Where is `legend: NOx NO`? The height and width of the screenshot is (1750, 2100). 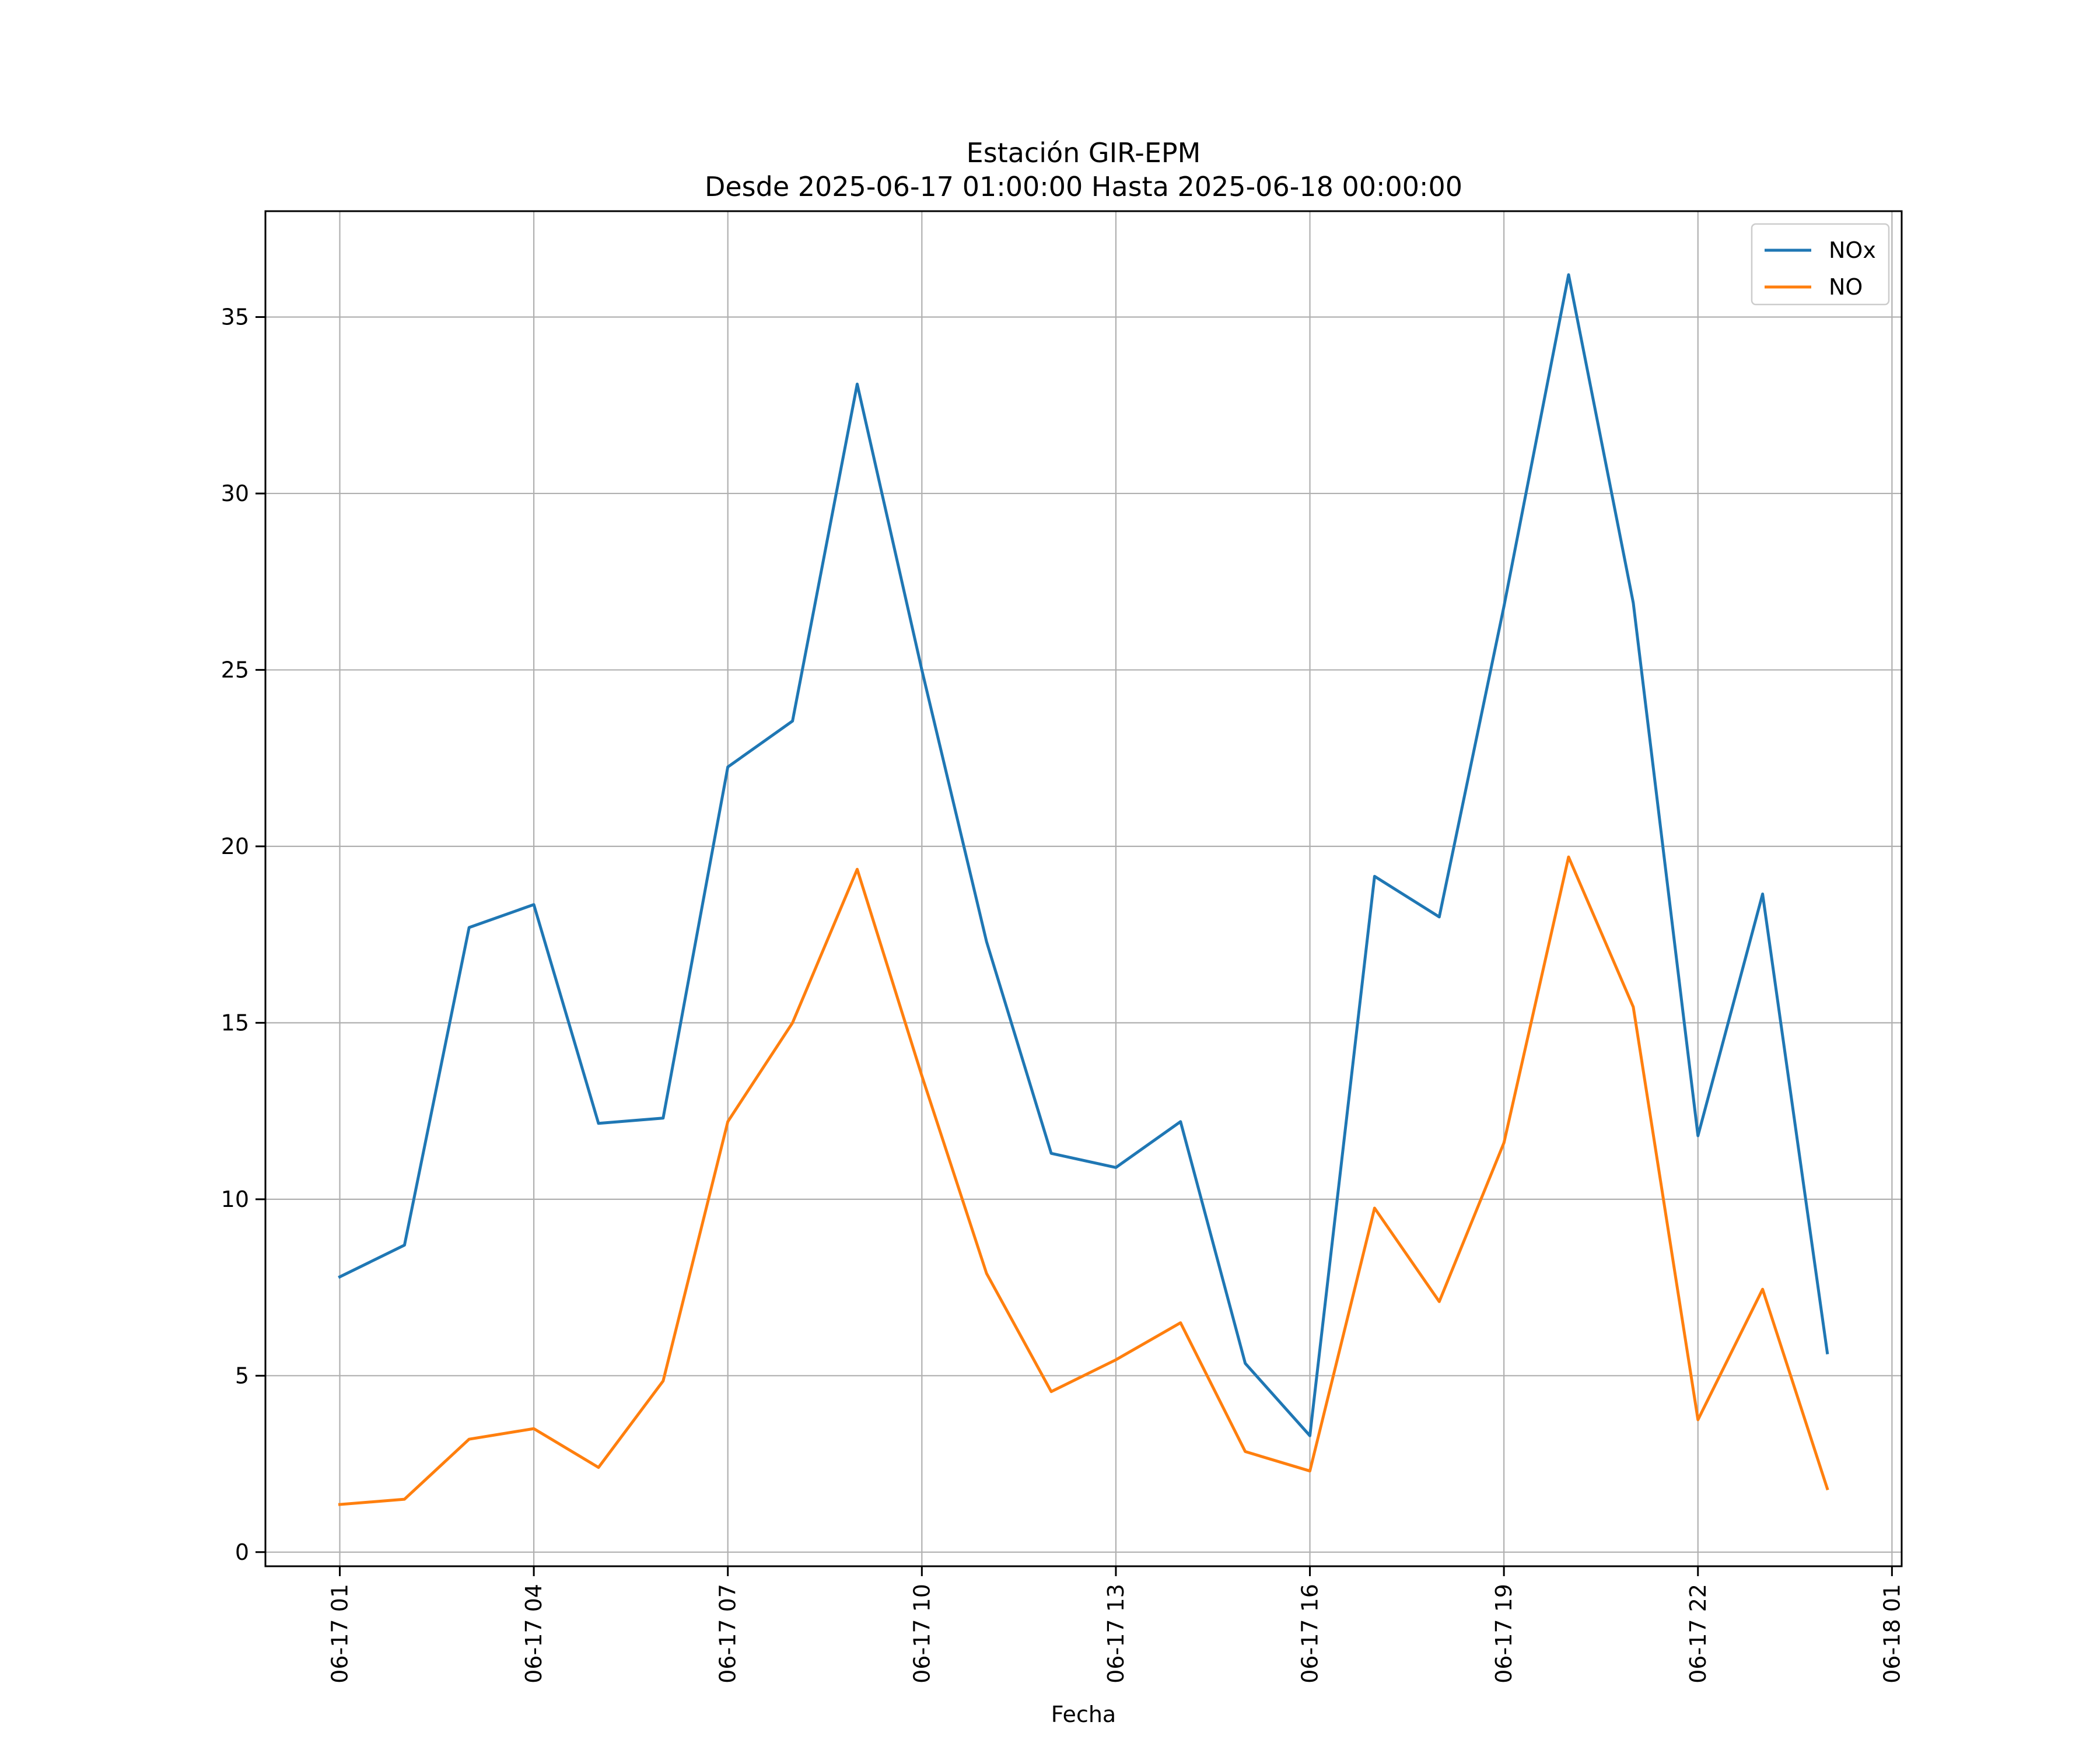 legend: NOx NO is located at coordinates (1820, 264).